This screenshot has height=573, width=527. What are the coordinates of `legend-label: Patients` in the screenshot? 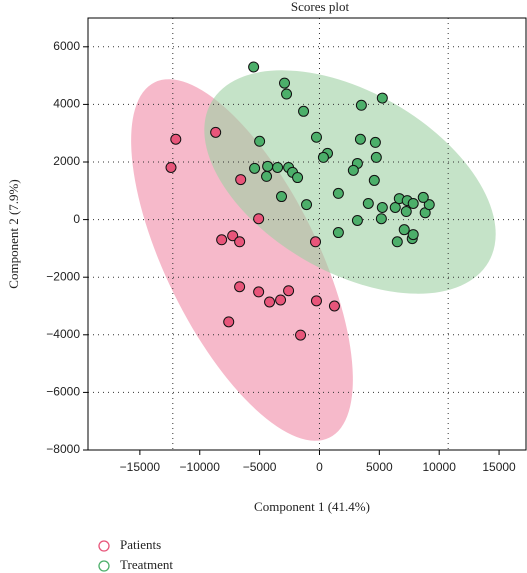 It's located at (140, 544).